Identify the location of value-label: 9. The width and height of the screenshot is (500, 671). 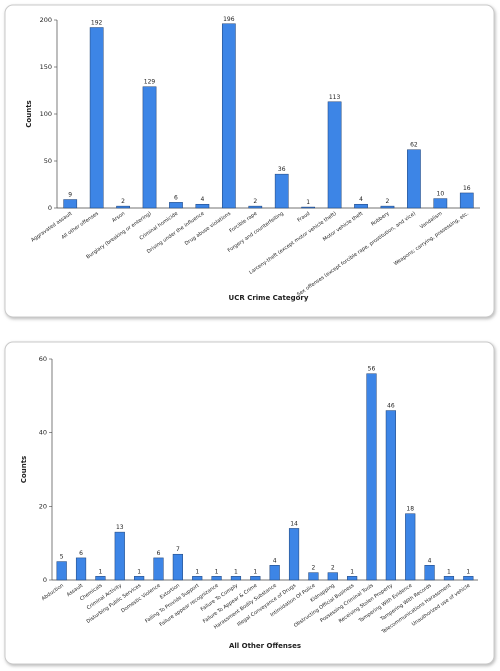
(70, 195).